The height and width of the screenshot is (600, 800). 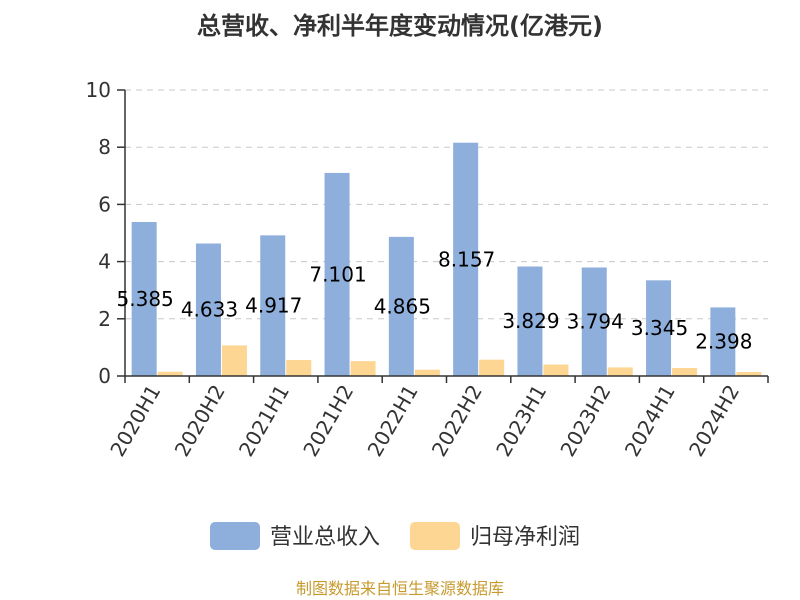 What do you see at coordinates (393, 421) in the screenshot?
I see `x-tick-label: 2022H1` at bounding box center [393, 421].